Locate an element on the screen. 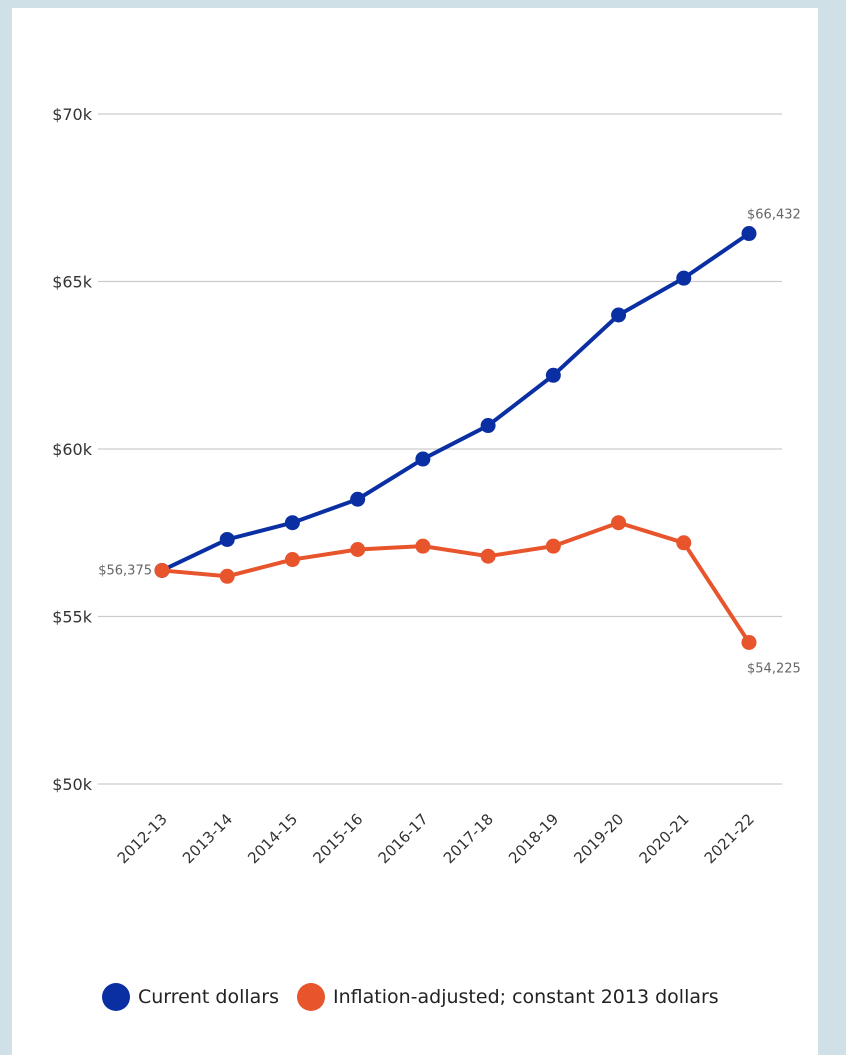 Image resolution: width=846 pixels, height=1055 pixels. legend-item-current: Current dollars is located at coordinates (190, 997).